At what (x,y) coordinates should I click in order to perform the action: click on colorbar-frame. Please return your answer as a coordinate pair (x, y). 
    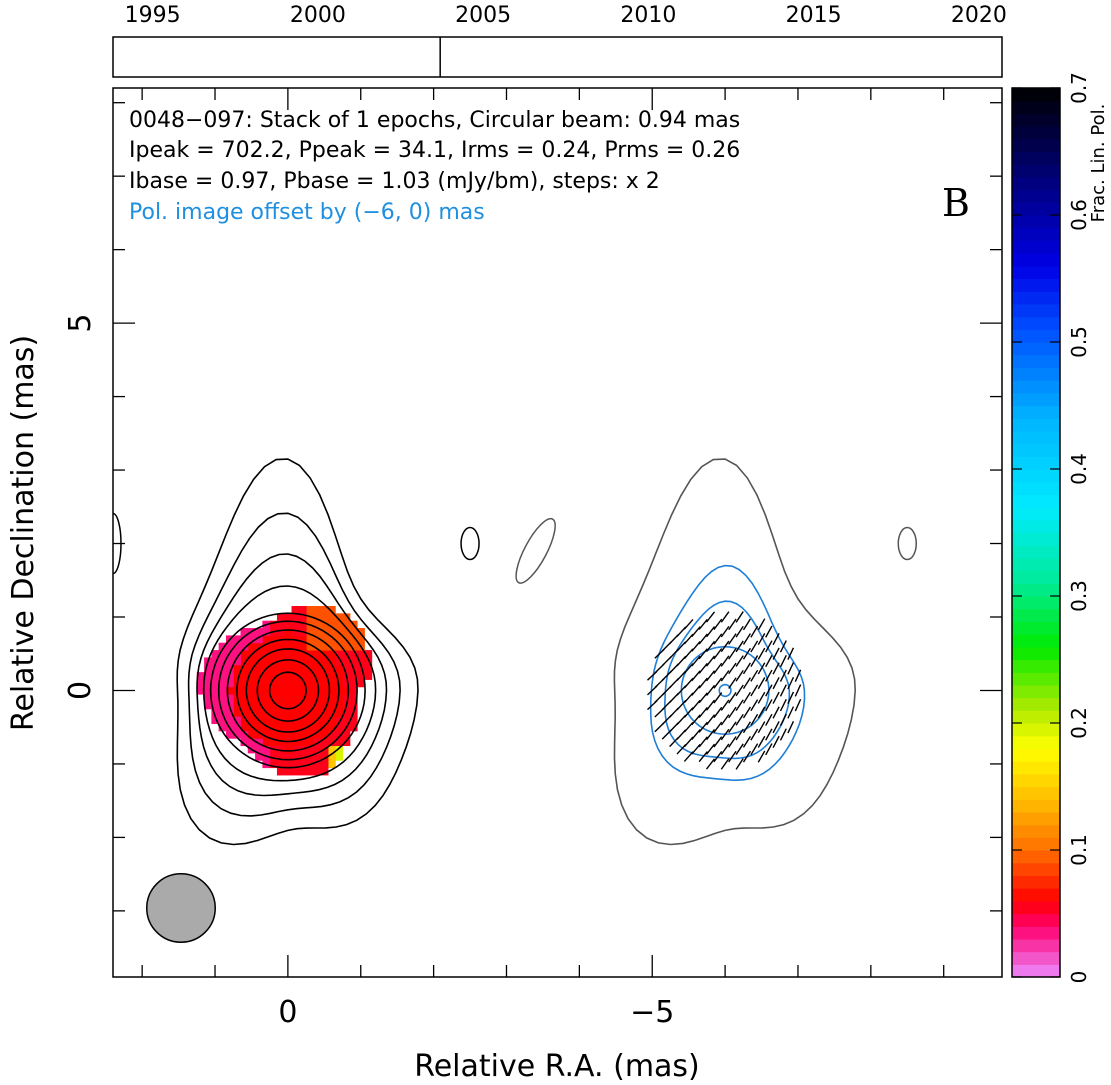
    Looking at the image, I should click on (1036, 532).